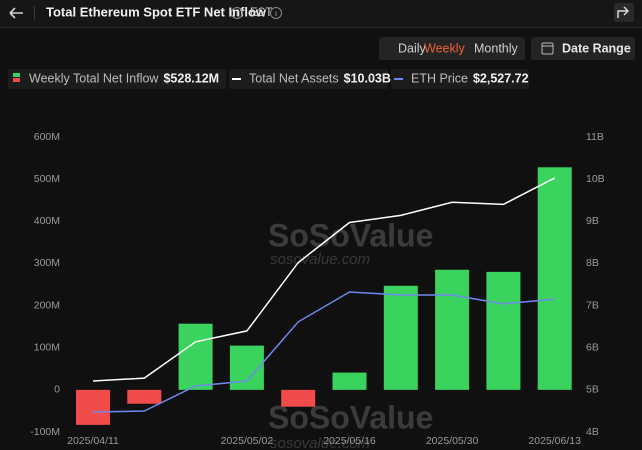 The height and width of the screenshot is (450, 642). I want to click on period-button: Weekly, so click(445, 48).